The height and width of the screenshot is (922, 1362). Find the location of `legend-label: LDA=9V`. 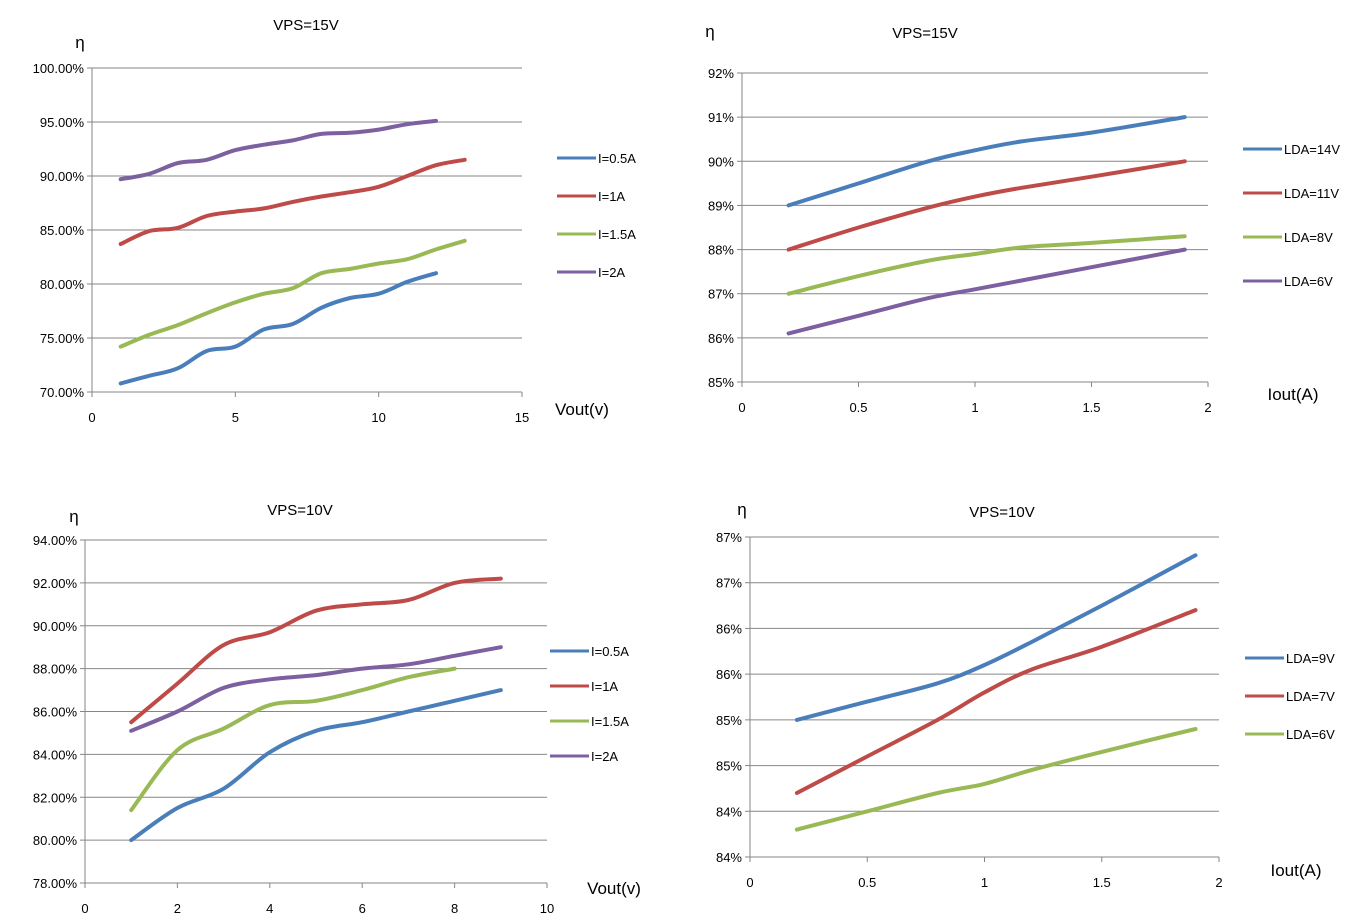

legend-label: LDA=9V is located at coordinates (1310, 658).